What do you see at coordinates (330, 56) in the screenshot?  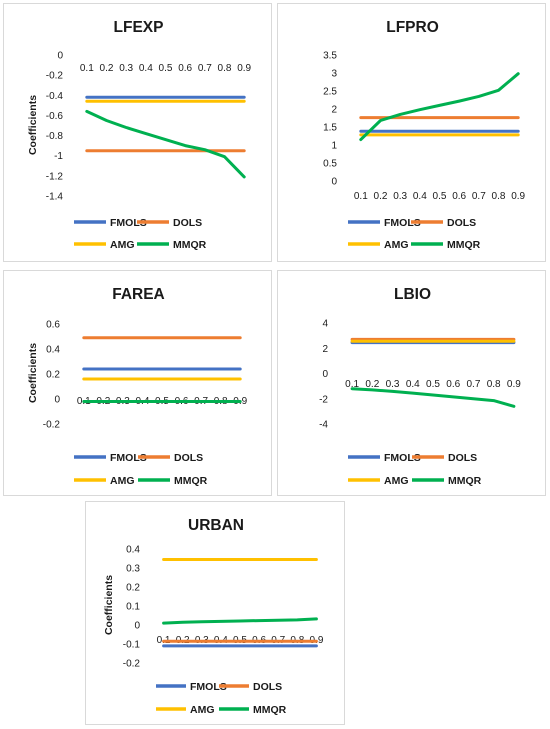 I see `y-tick-label: 3.5` at bounding box center [330, 56].